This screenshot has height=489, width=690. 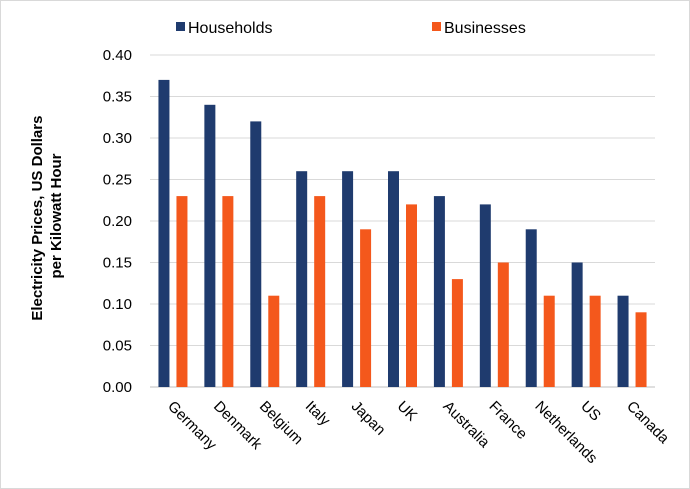 What do you see at coordinates (117, 55) in the screenshot?
I see `y-tick-label: 0.40` at bounding box center [117, 55].